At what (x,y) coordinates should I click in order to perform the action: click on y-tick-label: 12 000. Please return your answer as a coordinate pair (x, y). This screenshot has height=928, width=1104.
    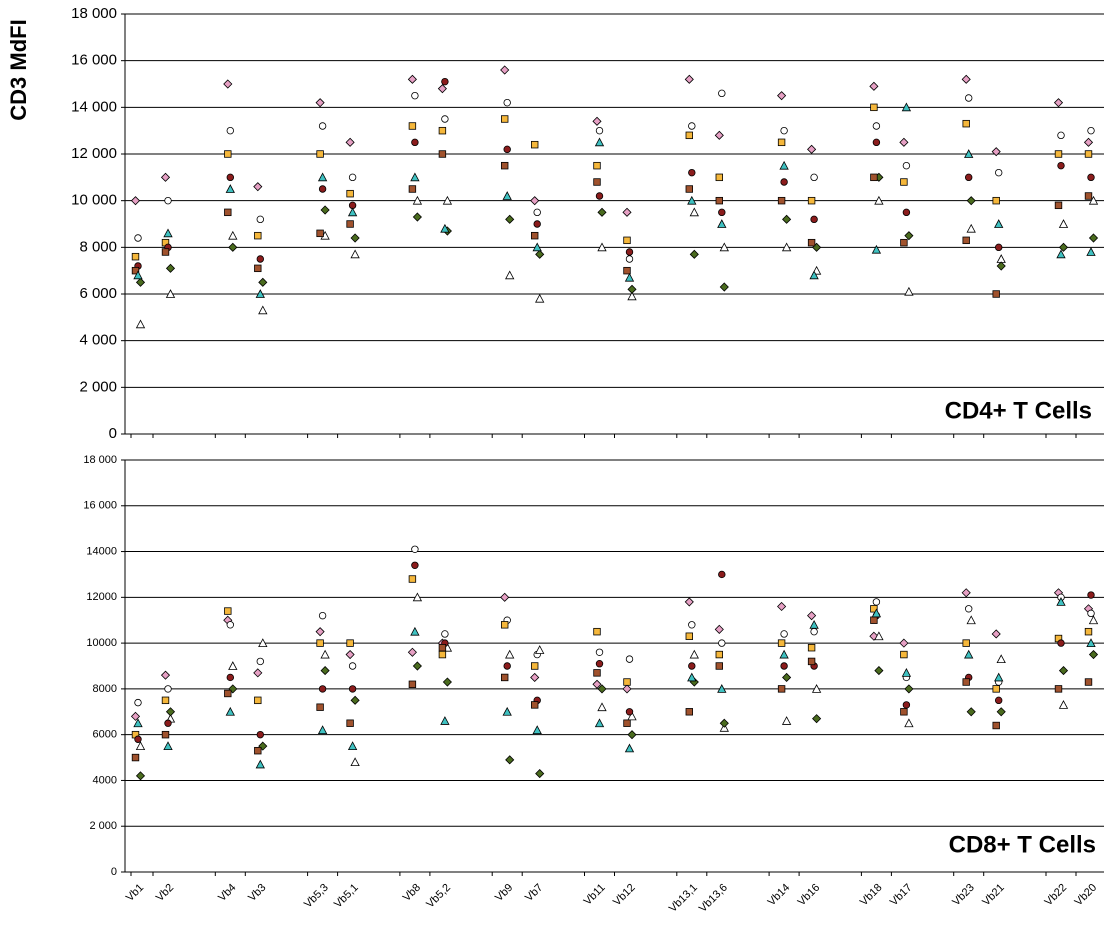
    Looking at the image, I should click on (94, 153).